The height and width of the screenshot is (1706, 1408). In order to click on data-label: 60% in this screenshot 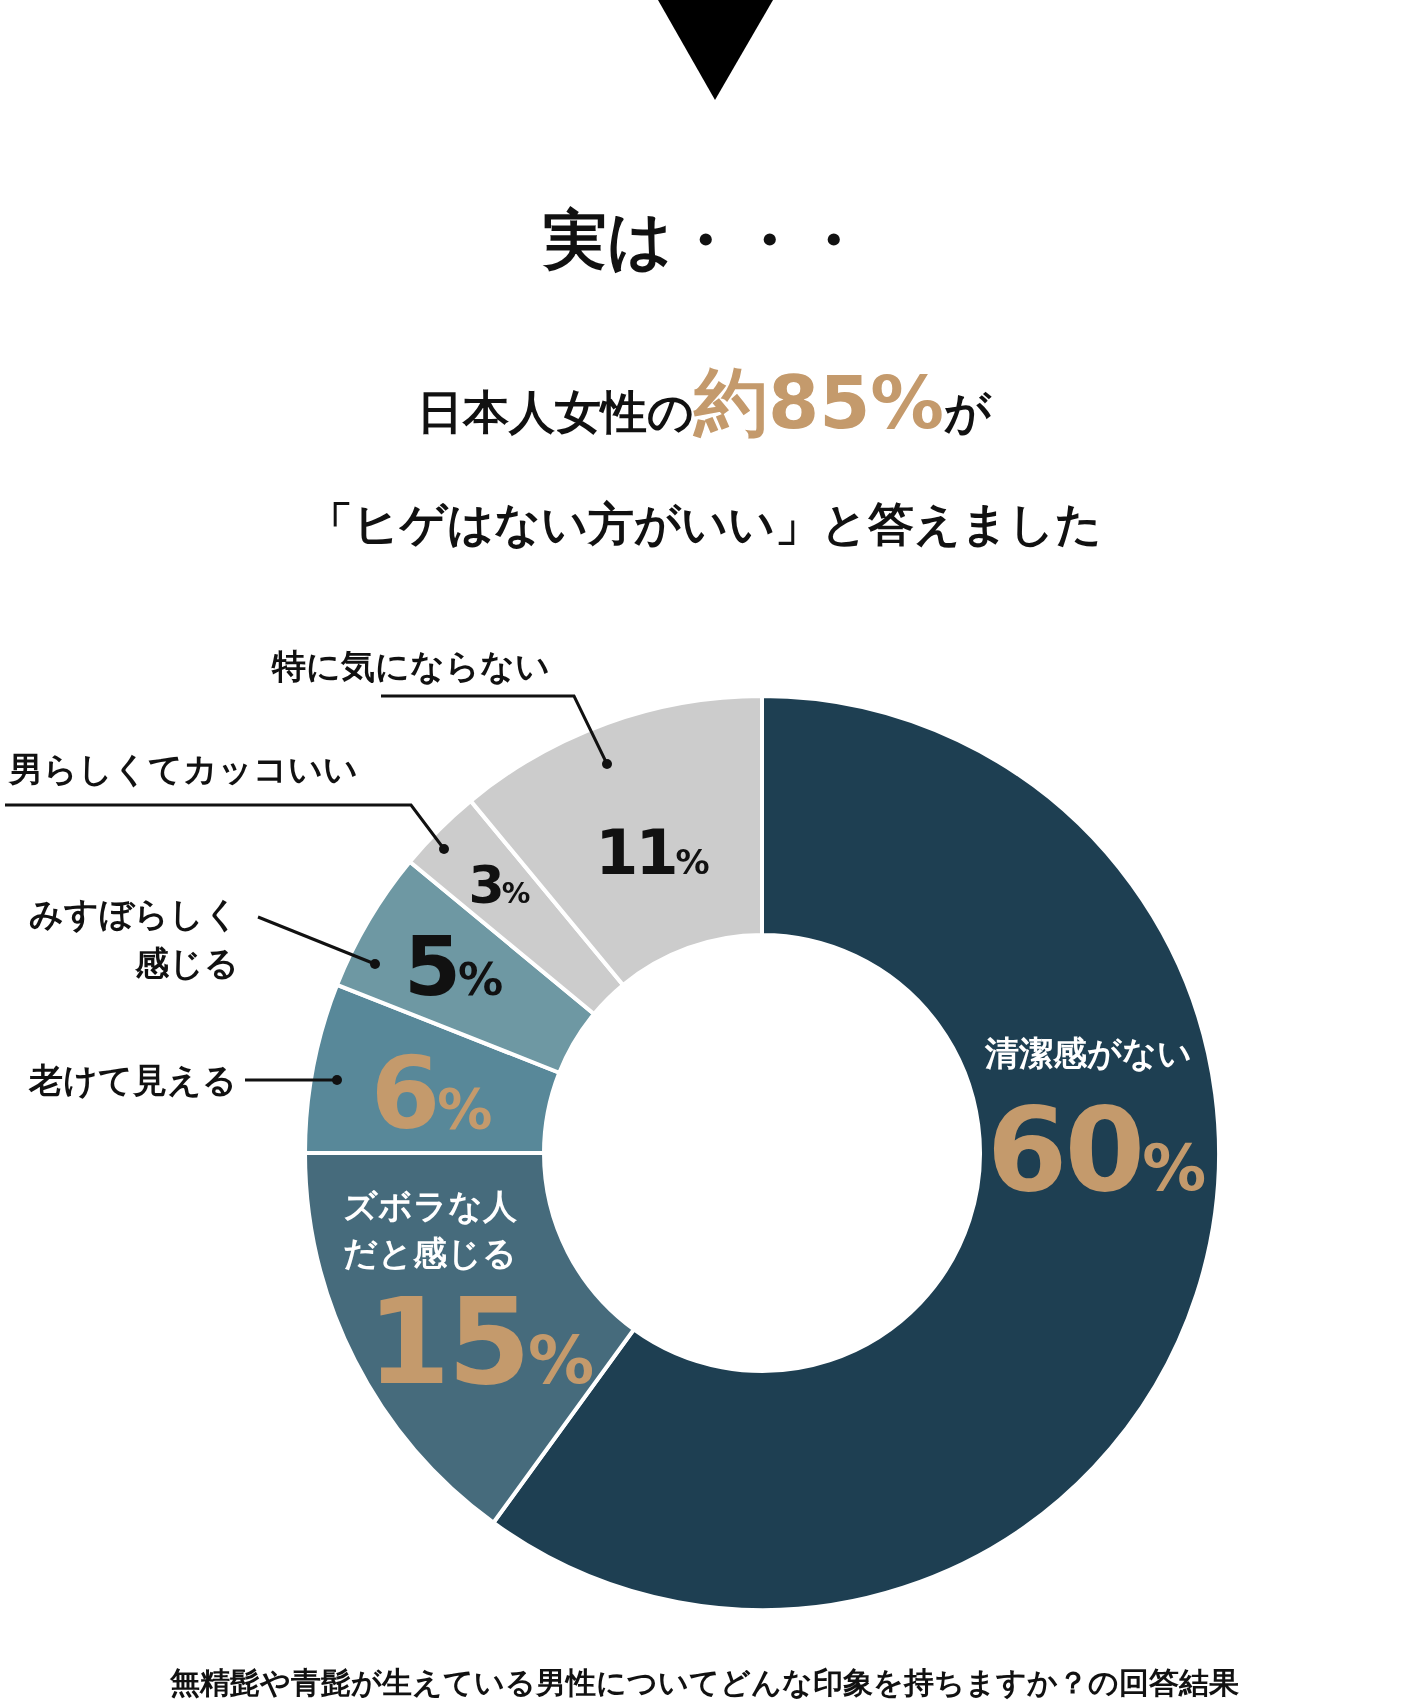, I will do `click(1095, 1149)`.